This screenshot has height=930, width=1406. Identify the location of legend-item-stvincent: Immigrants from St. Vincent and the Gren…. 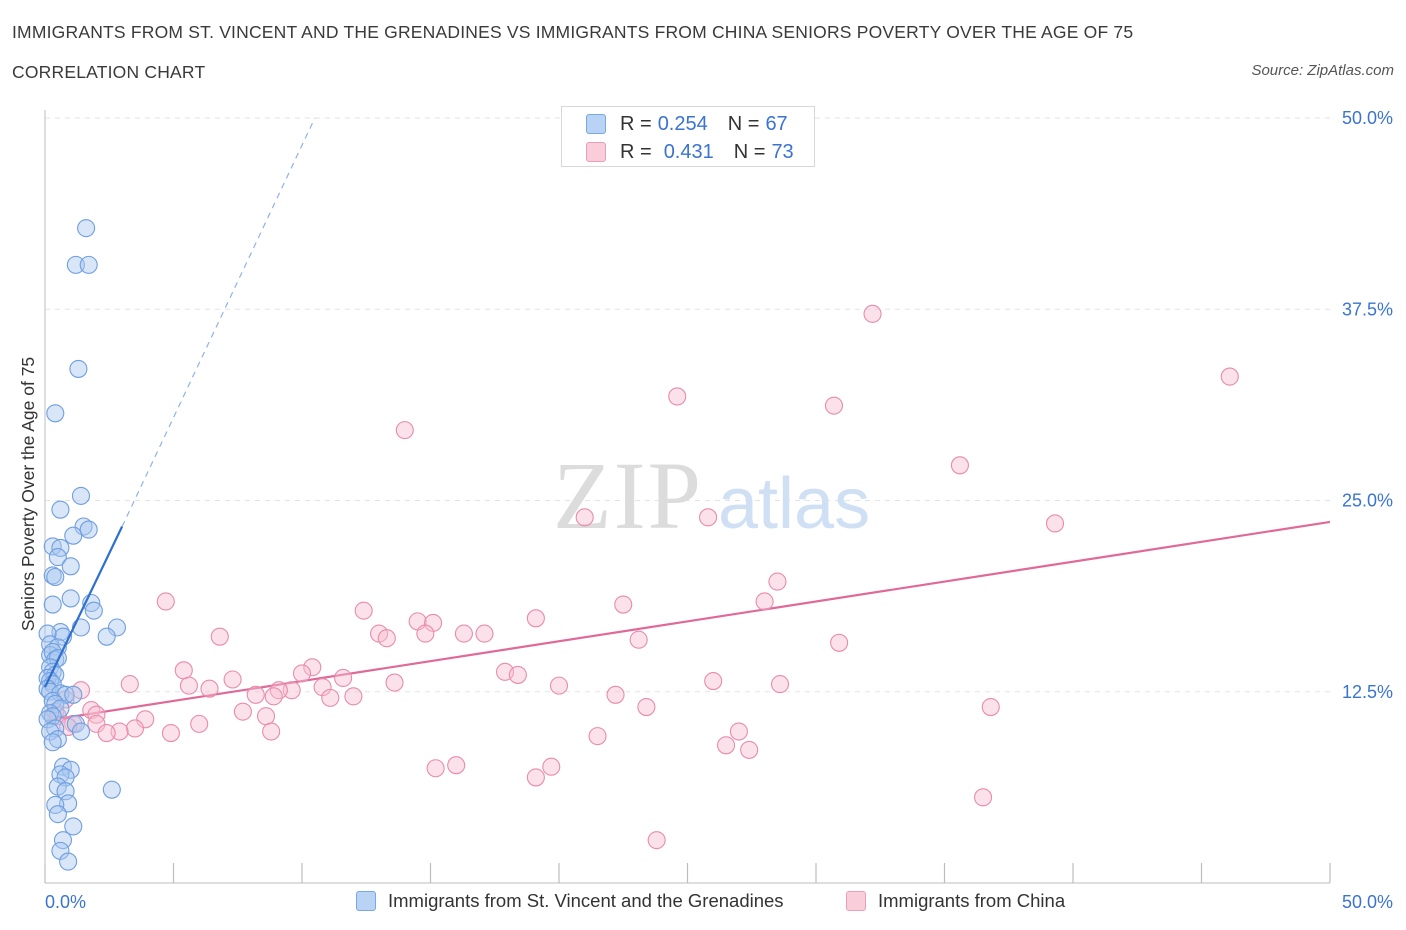
(570, 901).